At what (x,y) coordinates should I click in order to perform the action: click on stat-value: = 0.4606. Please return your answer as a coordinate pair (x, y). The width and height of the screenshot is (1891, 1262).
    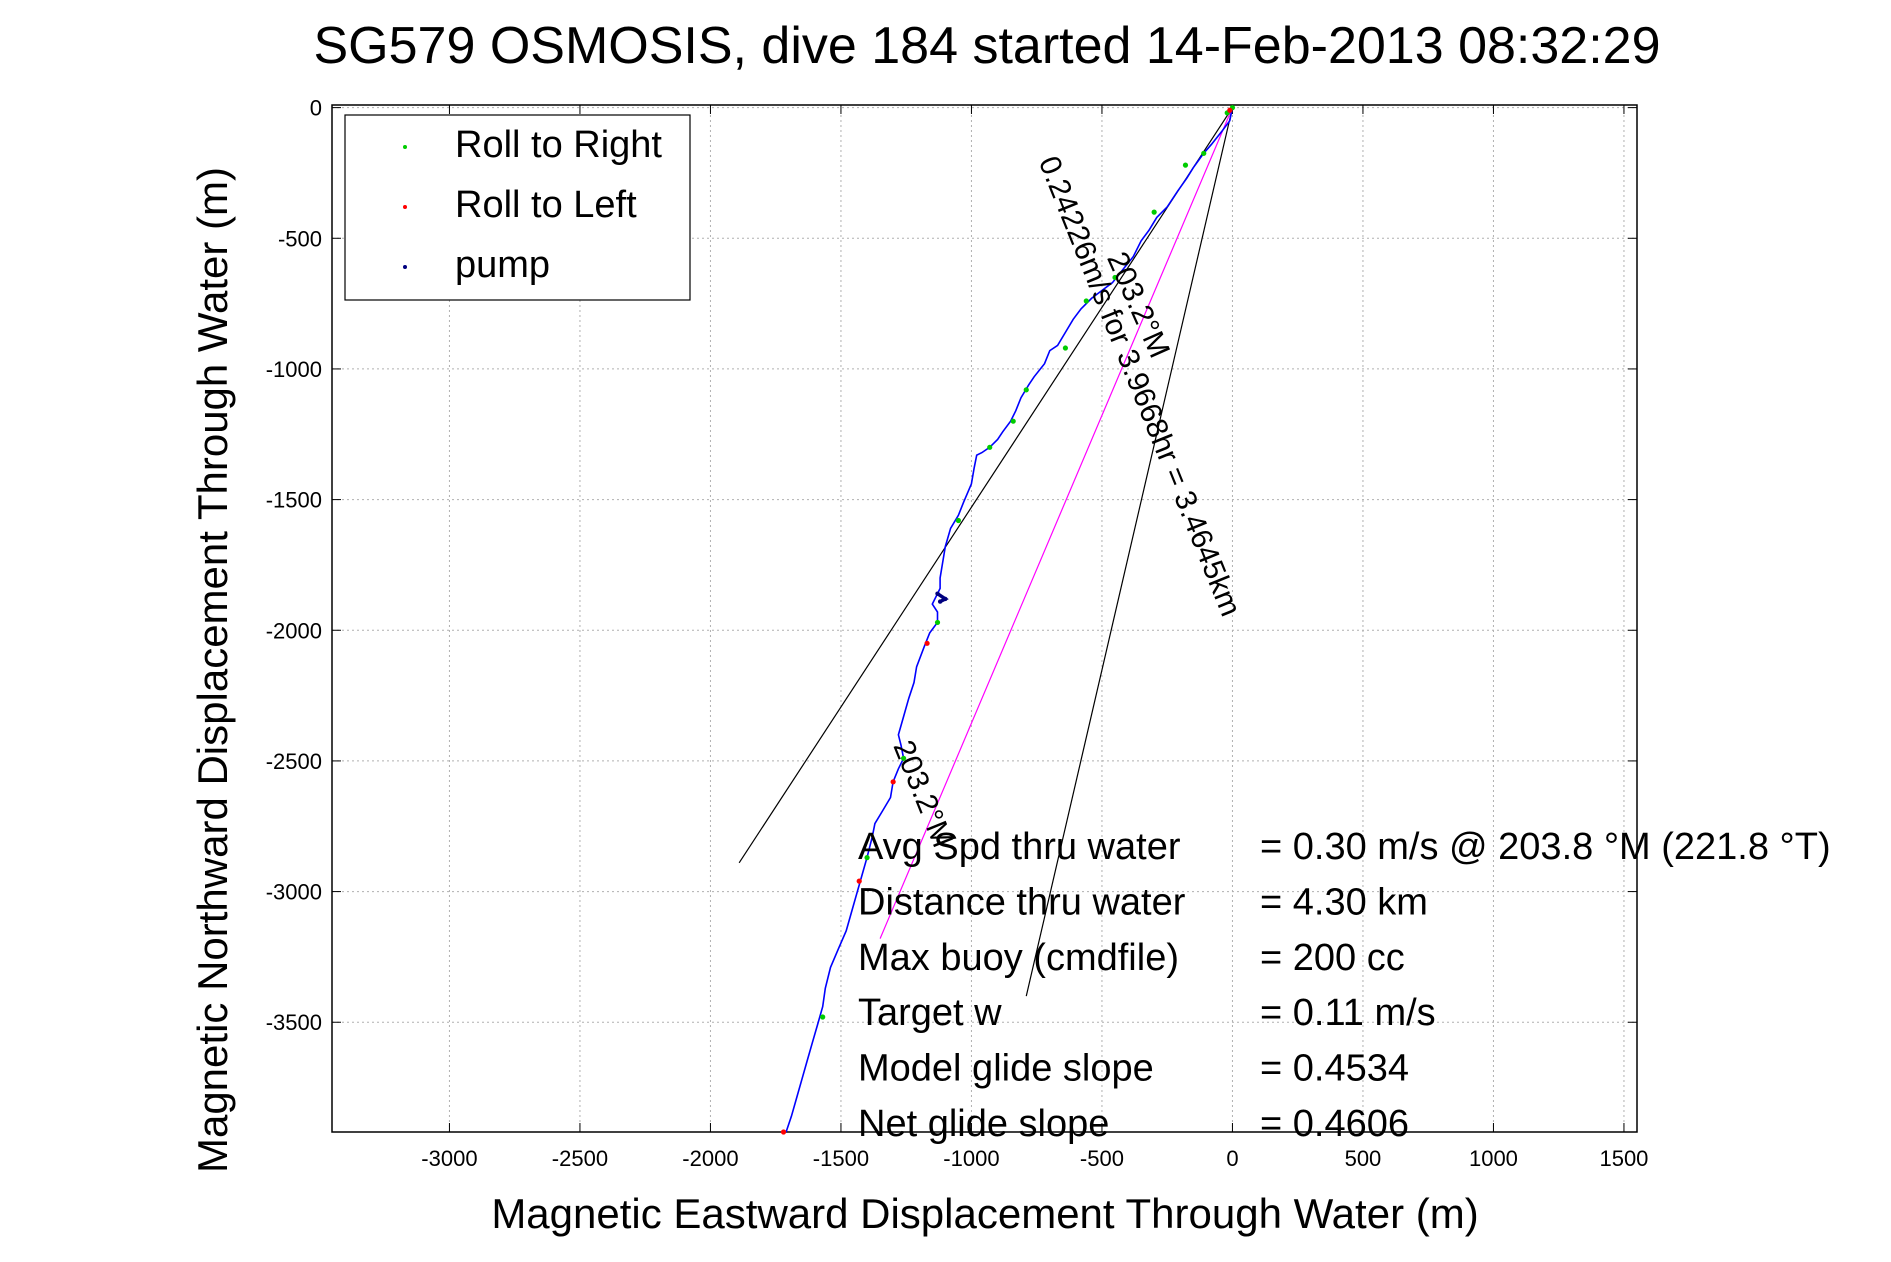
    Looking at the image, I should click on (1334, 1124).